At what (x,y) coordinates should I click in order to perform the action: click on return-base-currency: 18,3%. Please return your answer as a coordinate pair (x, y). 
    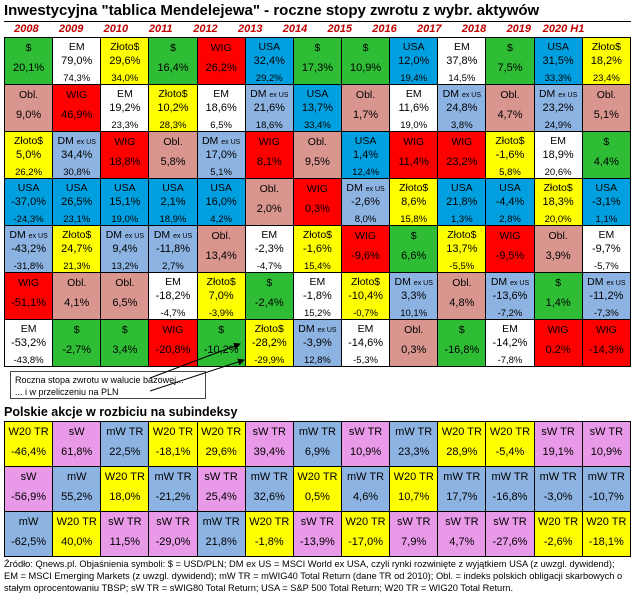
    Looking at the image, I should click on (558, 202).